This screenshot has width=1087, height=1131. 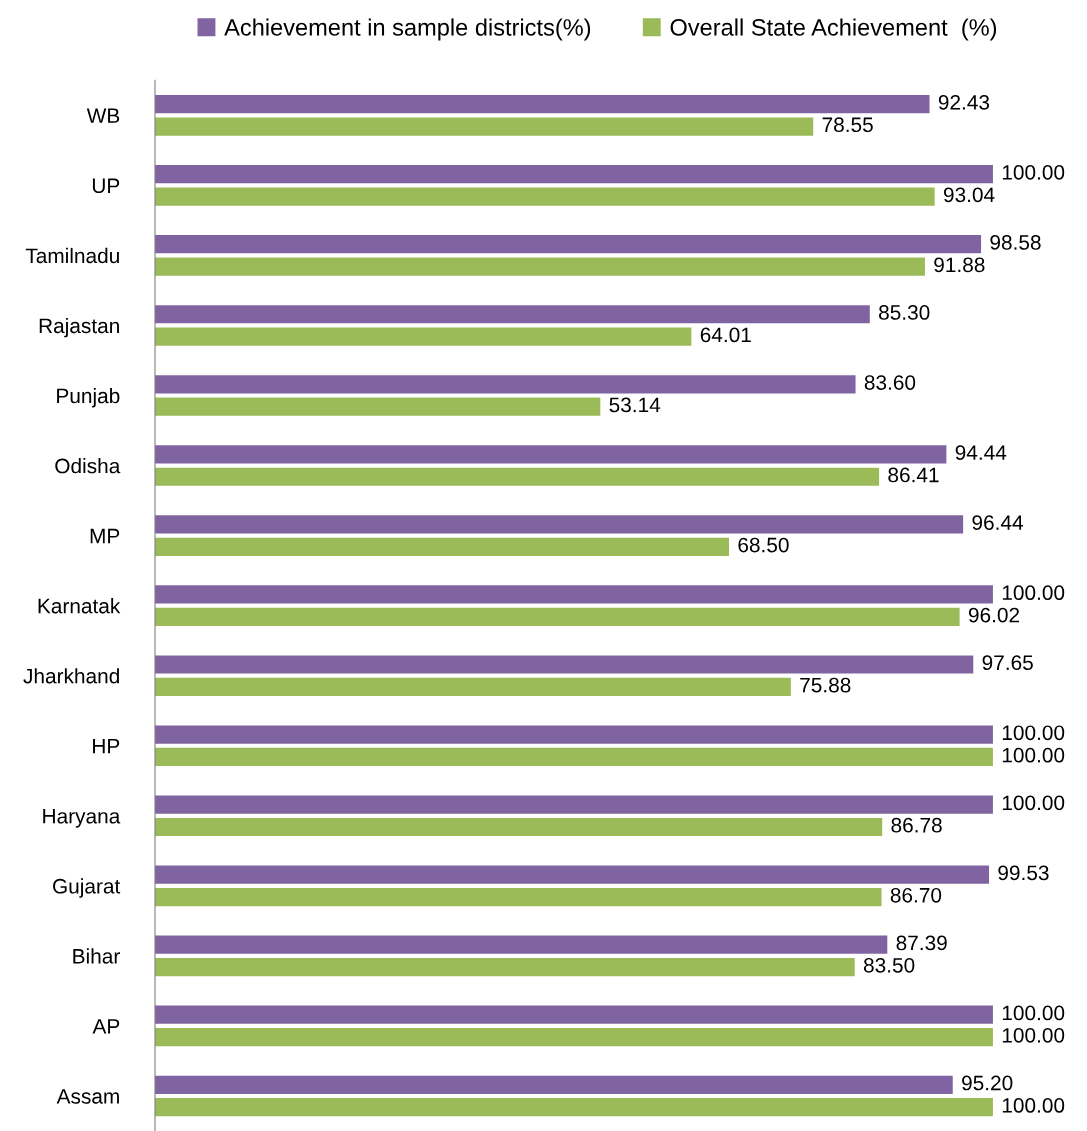 I want to click on y-tick-label: Odisha, so click(x=88, y=466).